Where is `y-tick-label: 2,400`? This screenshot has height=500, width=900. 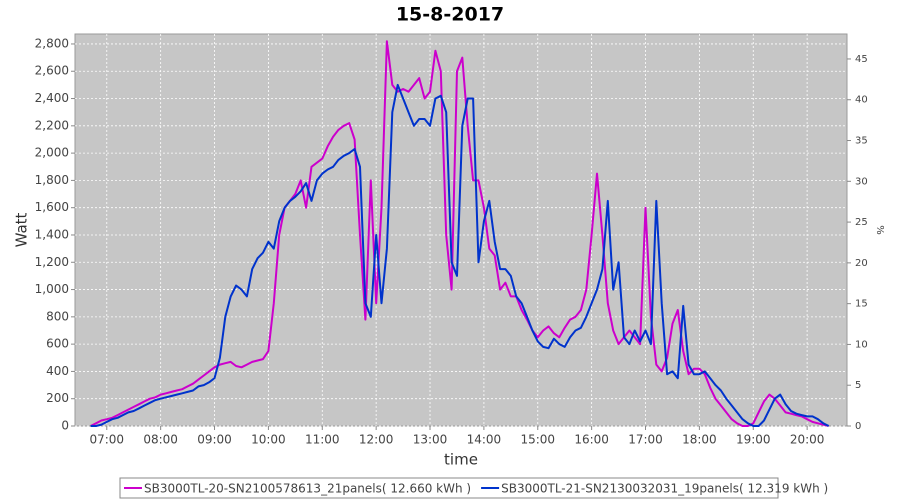
y-tick-label: 2,400 is located at coordinates (52, 98).